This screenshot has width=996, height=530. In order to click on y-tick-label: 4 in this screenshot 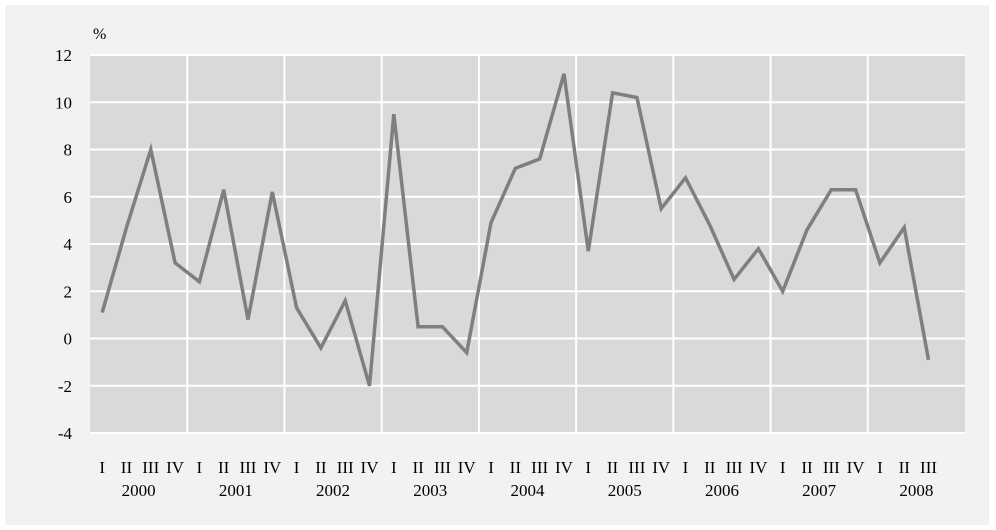, I will do `click(68, 244)`.